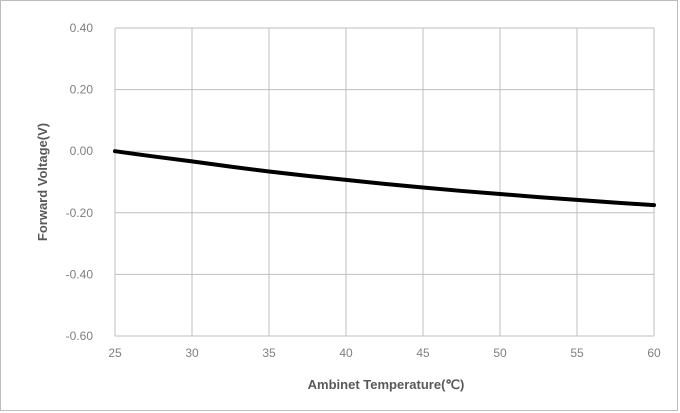 The width and height of the screenshot is (680, 413). Describe the element at coordinates (346, 353) in the screenshot. I see `x-tick-label: 40` at that location.